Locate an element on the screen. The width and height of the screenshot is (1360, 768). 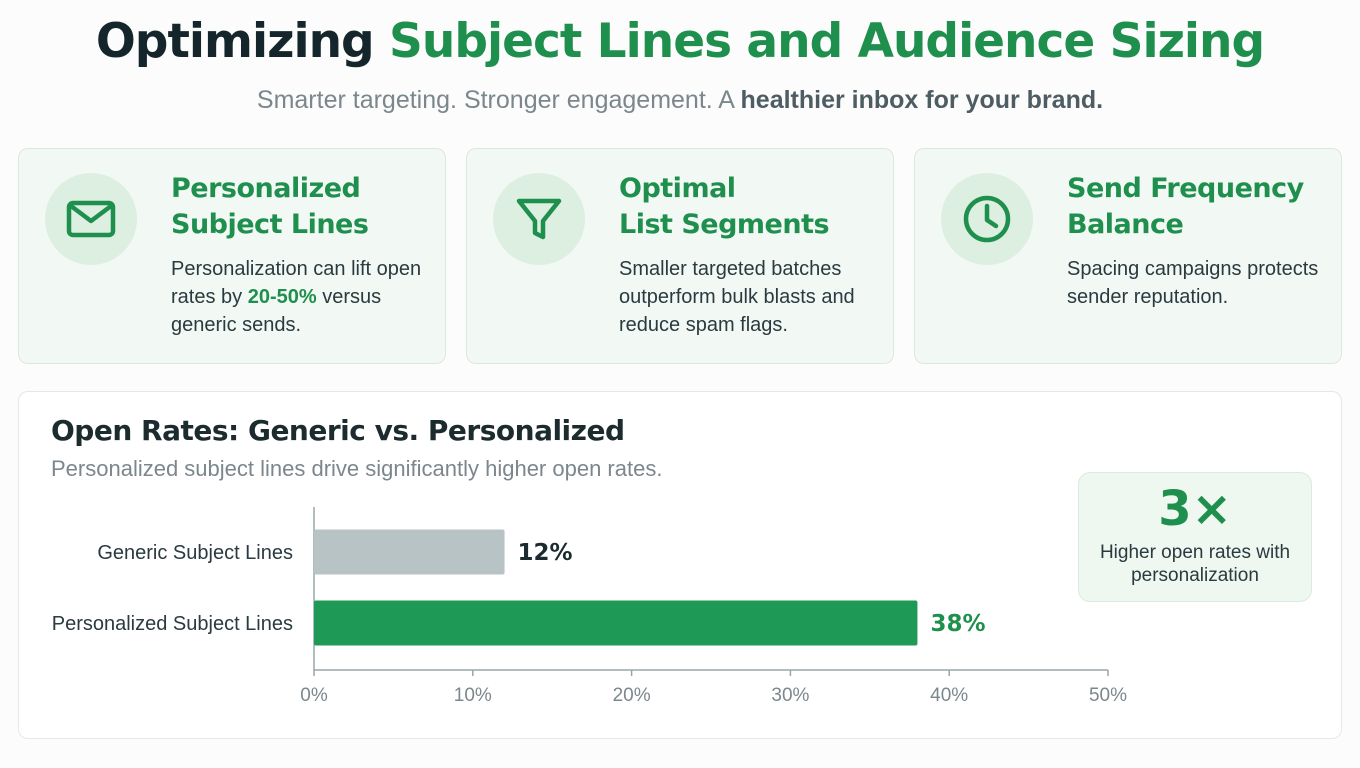
category-label: Generic Subject Lines is located at coordinates (195, 553).